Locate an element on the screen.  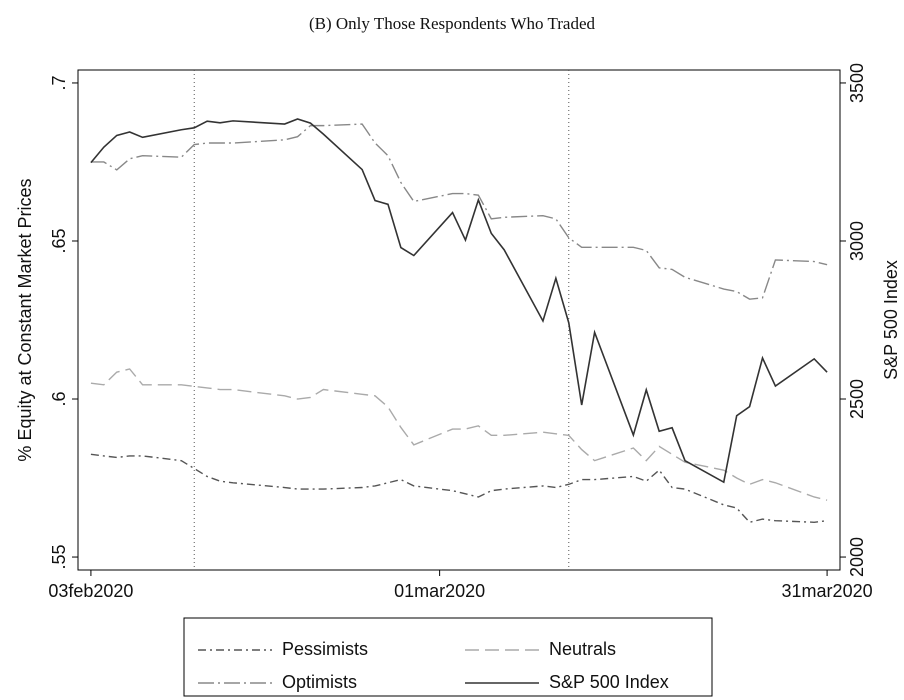
y-tick-label: .55 is located at coordinates (59, 557).